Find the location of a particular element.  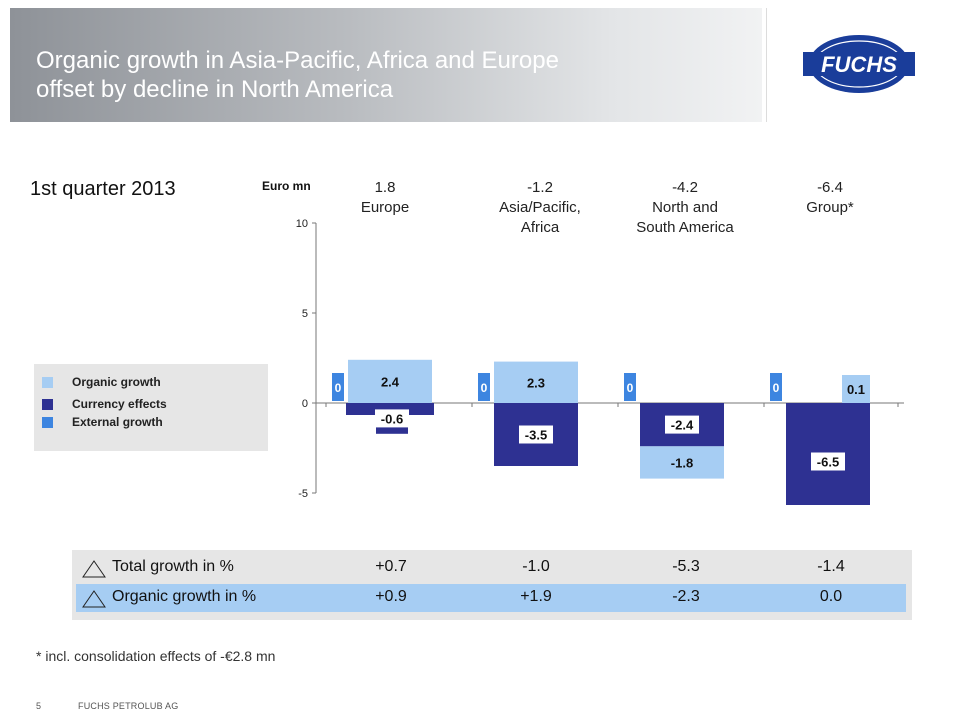

table-row-total-growth: Total growth in % +0.7 -1.0 -5.3 -1.4 is located at coordinates (491, 568).